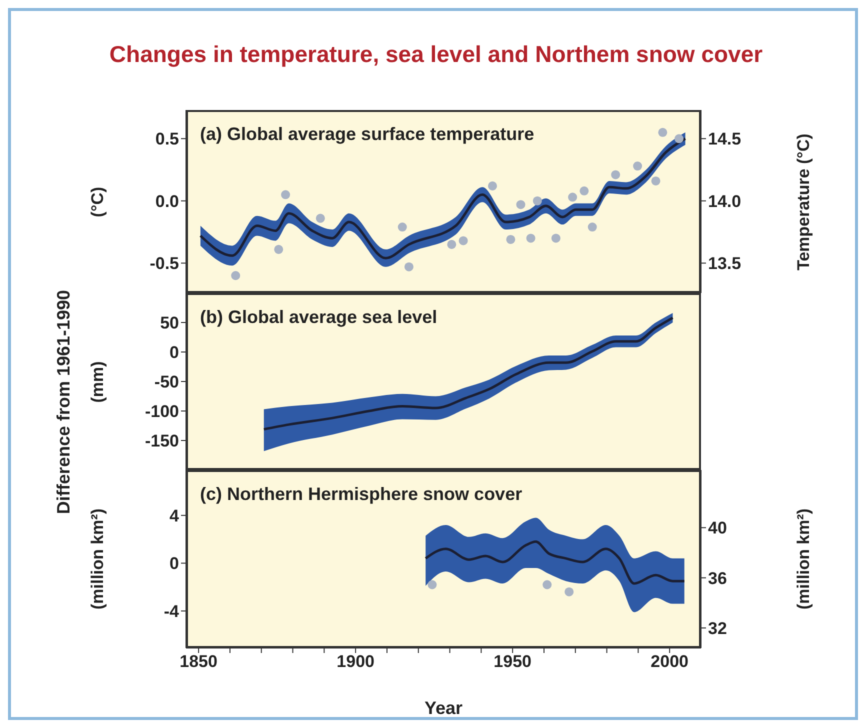 The height and width of the screenshot is (728, 866). Describe the element at coordinates (725, 264) in the screenshot. I see `y2-tick-label: 13.5` at that location.